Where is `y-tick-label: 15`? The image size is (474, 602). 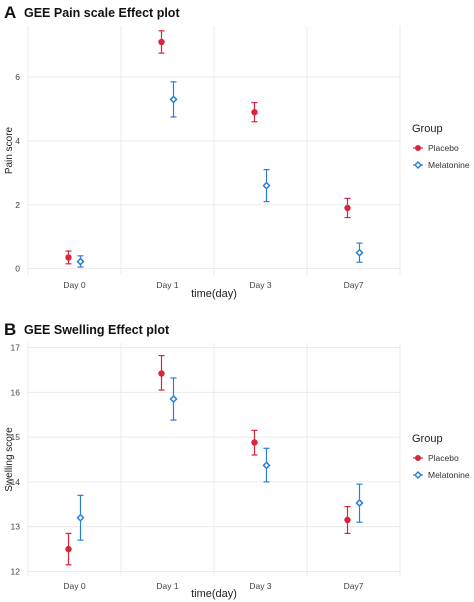 y-tick-label: 15 is located at coordinates (16, 437).